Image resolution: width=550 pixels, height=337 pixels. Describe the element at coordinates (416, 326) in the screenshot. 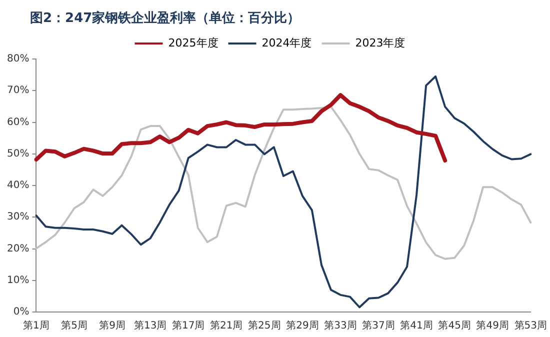

I see `x-tick-label: 第41周` at that location.